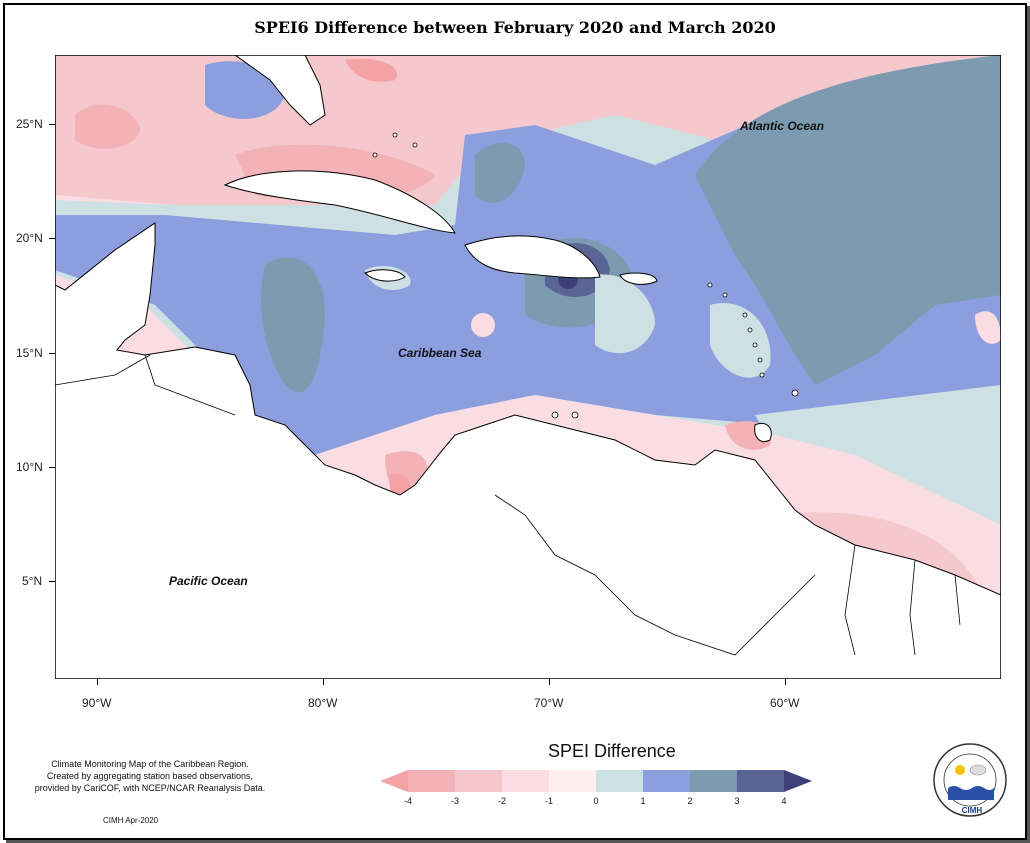  What do you see at coordinates (638, 278) in the screenshot?
I see `land-puerto-rico` at bounding box center [638, 278].